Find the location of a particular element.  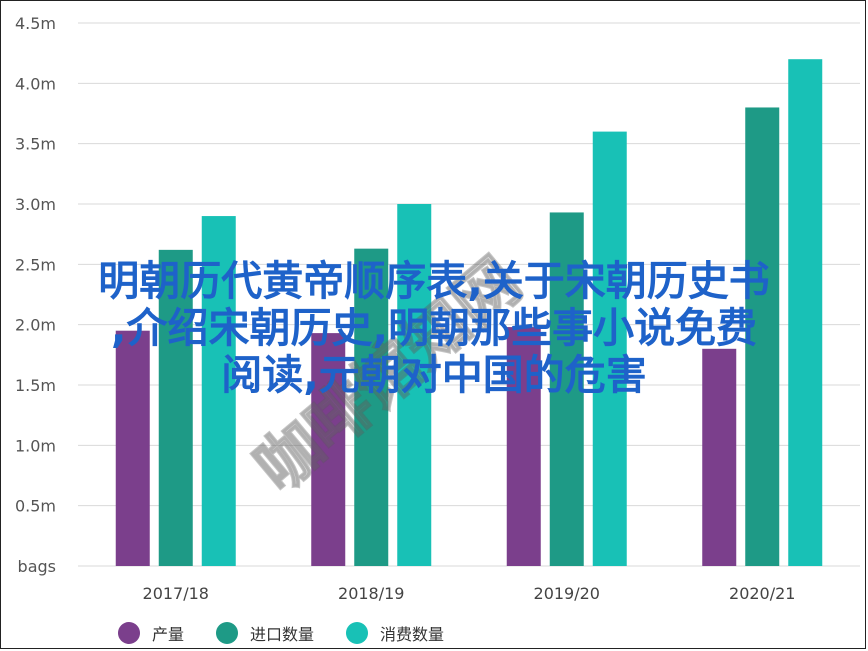

y-tick-label: 1.0m is located at coordinates (35, 445).